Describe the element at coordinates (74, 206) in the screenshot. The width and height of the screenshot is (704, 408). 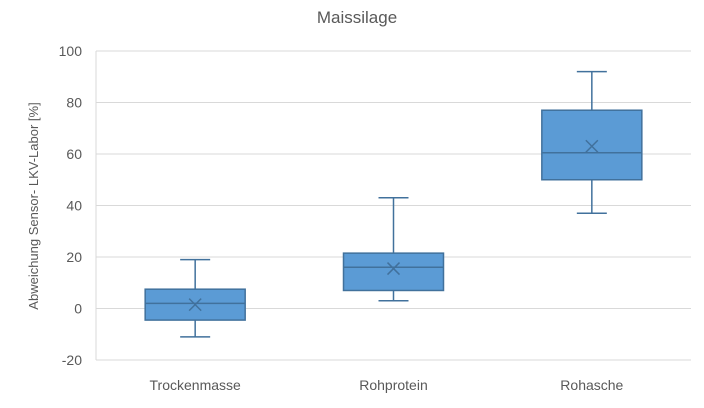
I see `y-tick-label-3: 40` at that location.